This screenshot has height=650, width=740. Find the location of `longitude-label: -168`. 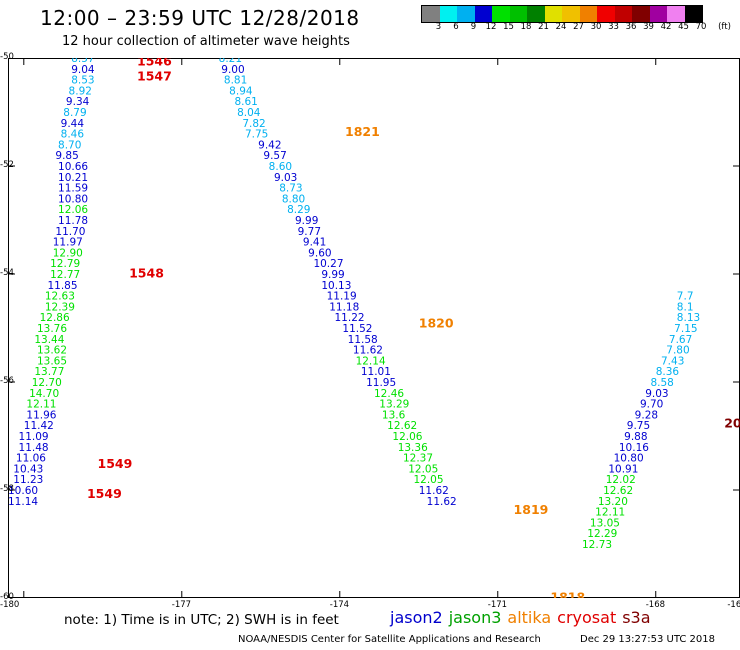

longitude-label: -168 is located at coordinates (655, 605).